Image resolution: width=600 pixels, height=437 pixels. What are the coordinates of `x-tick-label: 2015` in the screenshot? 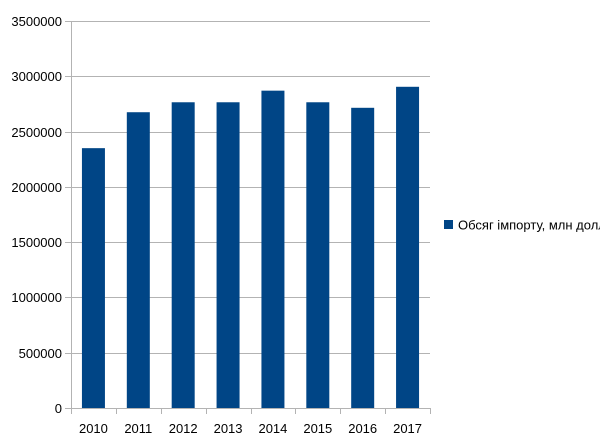 It's located at (317, 428).